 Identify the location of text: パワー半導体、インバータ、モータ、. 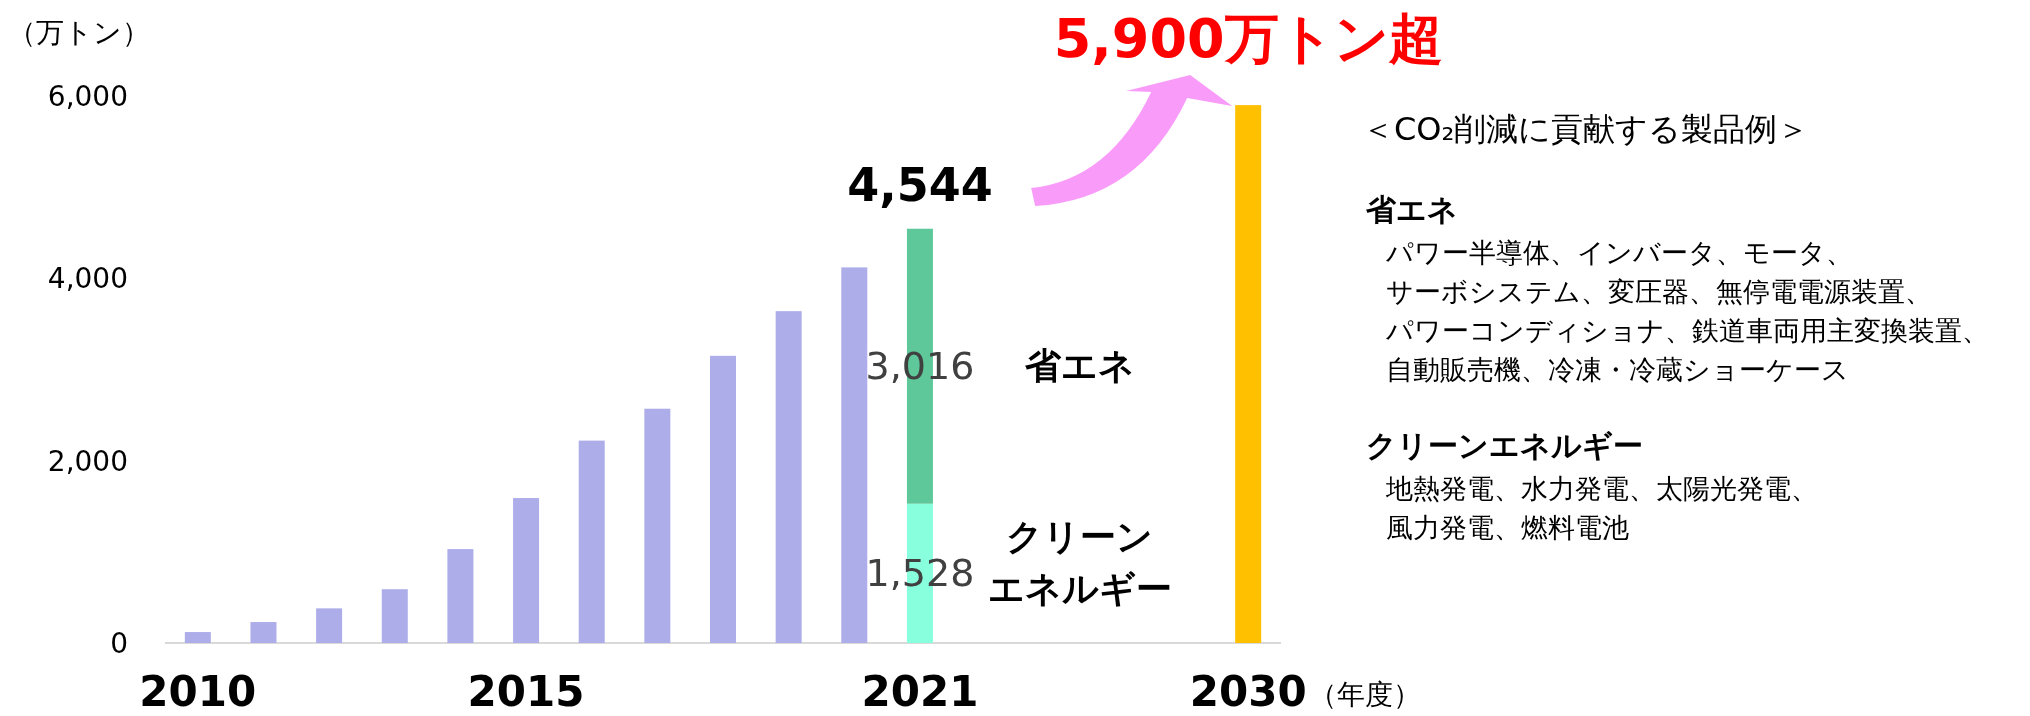
(1619, 252).